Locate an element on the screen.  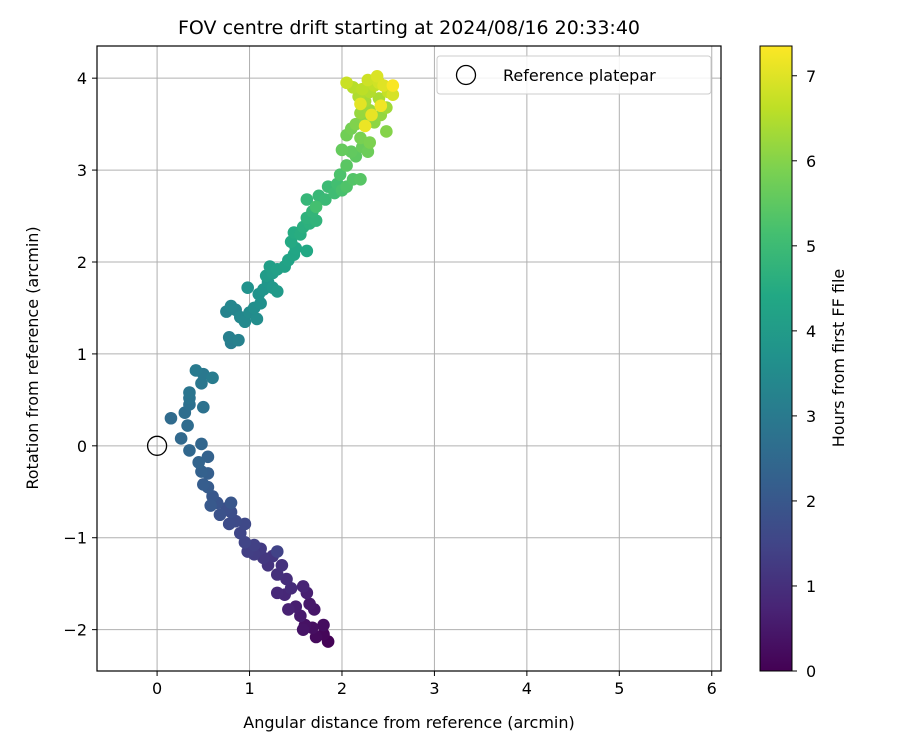
colorbar-tick-label: 2 is located at coordinates (811, 501).